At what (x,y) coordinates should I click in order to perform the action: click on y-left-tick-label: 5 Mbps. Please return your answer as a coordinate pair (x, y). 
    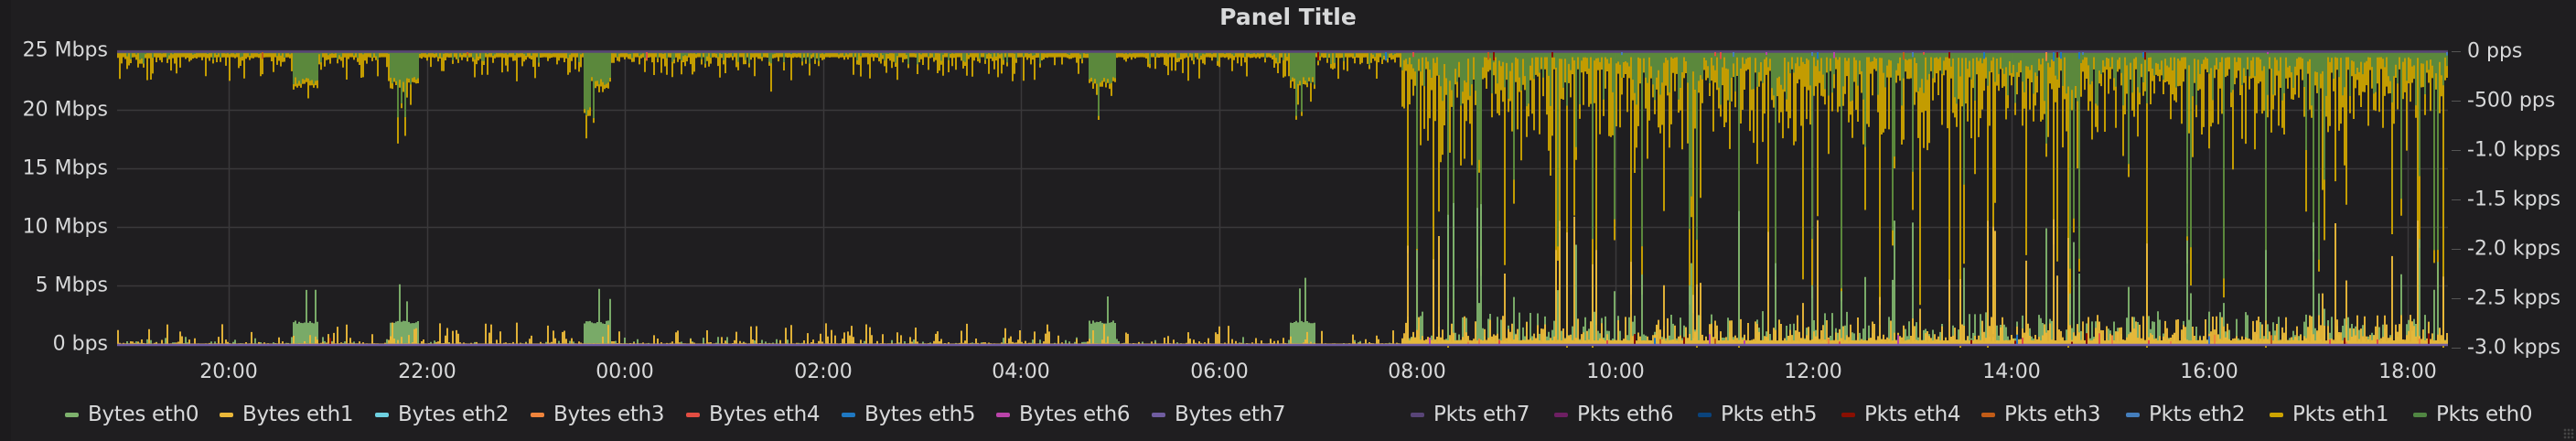
    Looking at the image, I should click on (71, 285).